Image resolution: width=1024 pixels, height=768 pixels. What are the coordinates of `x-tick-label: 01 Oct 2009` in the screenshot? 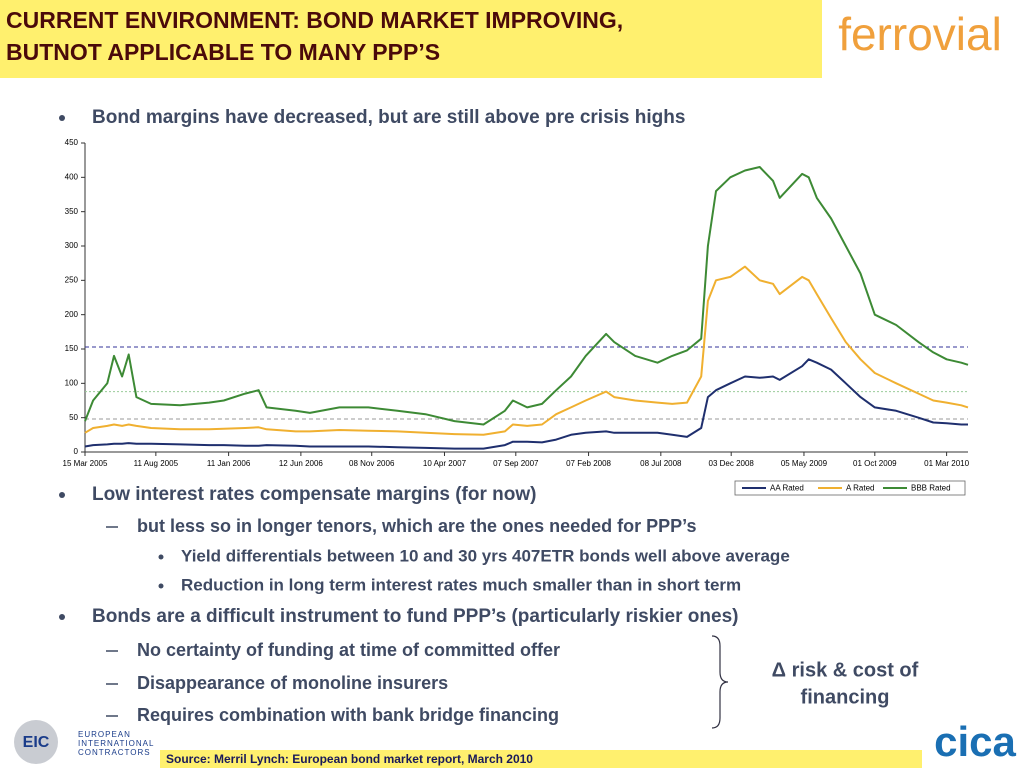 It's located at (875, 463).